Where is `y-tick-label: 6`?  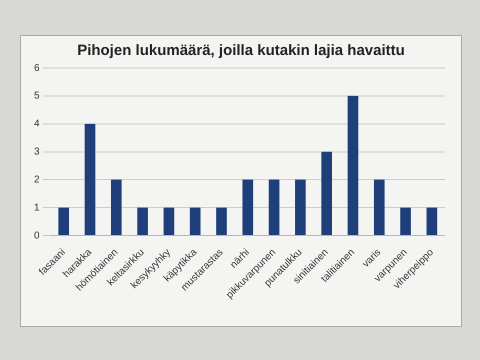 y-tick-label: 6 is located at coordinates (37, 68).